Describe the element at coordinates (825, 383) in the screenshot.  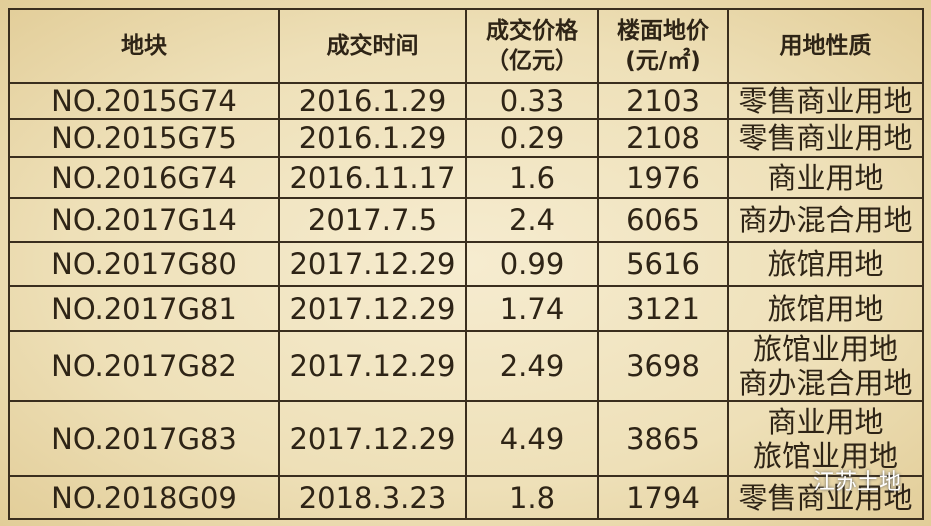
I see `cell-line: 商办混合用地` at that location.